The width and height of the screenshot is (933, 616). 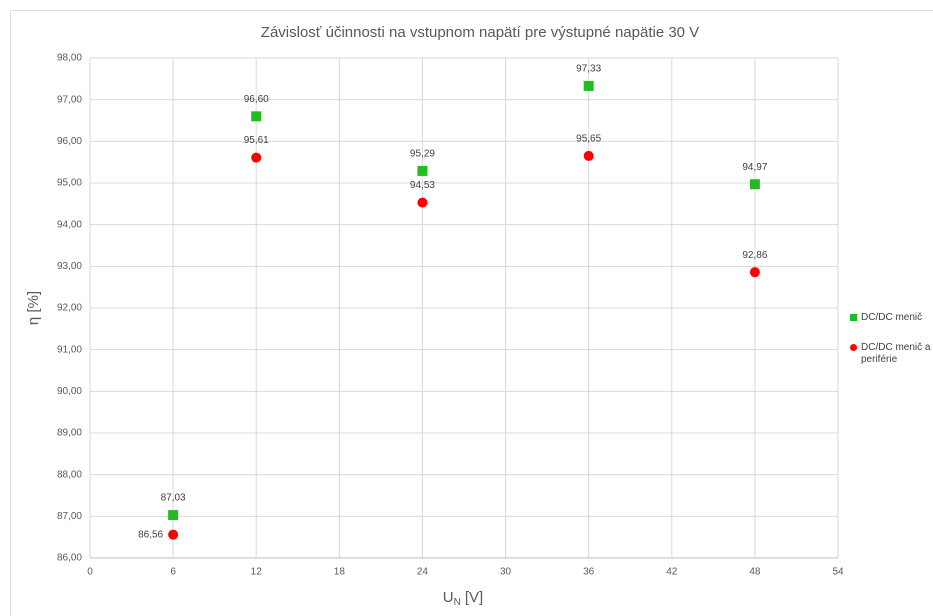 I want to click on data-label: 95,65, so click(x=588, y=139).